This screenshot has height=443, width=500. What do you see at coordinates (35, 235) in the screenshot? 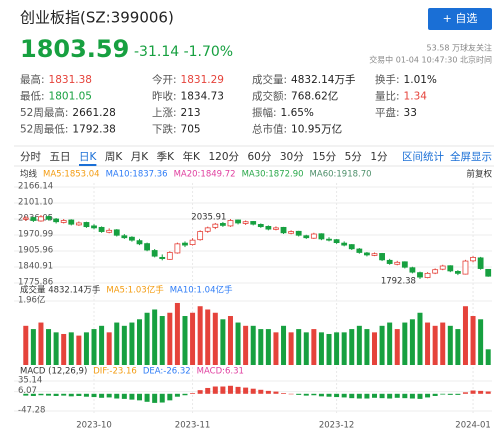
I see `y-tick-label: 1970.99` at bounding box center [35, 235].